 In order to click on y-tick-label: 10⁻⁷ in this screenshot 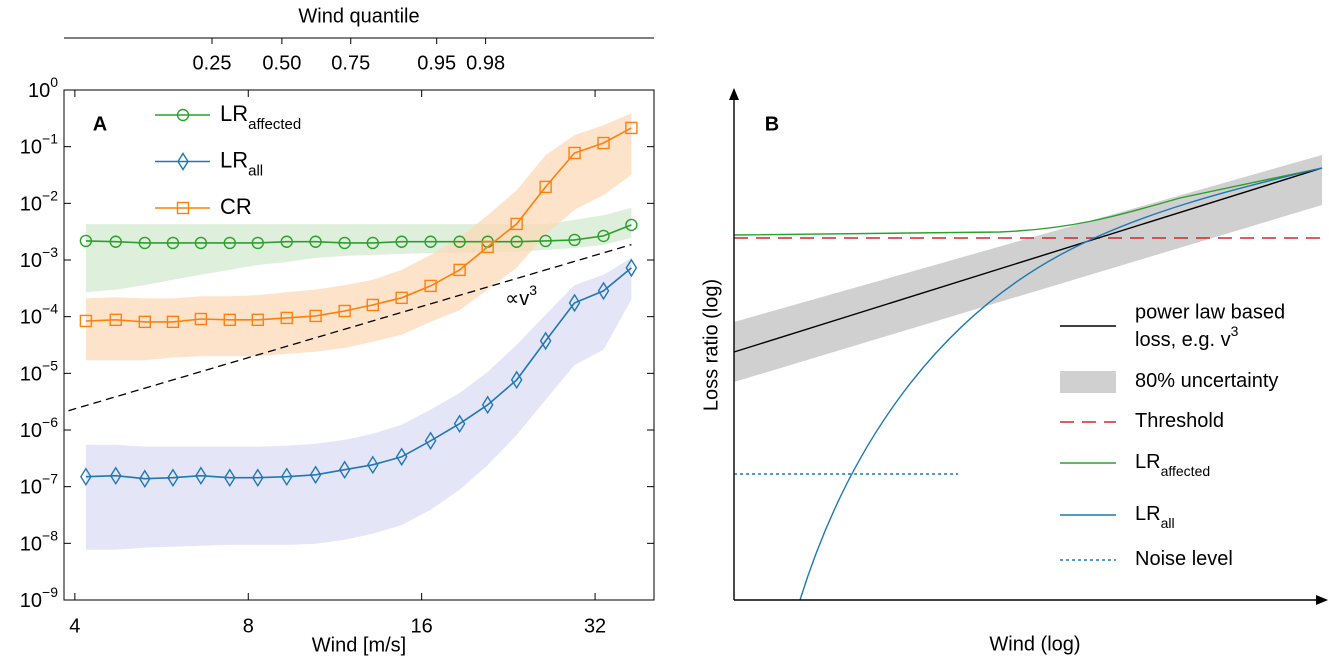, I will do `click(39, 484)`.